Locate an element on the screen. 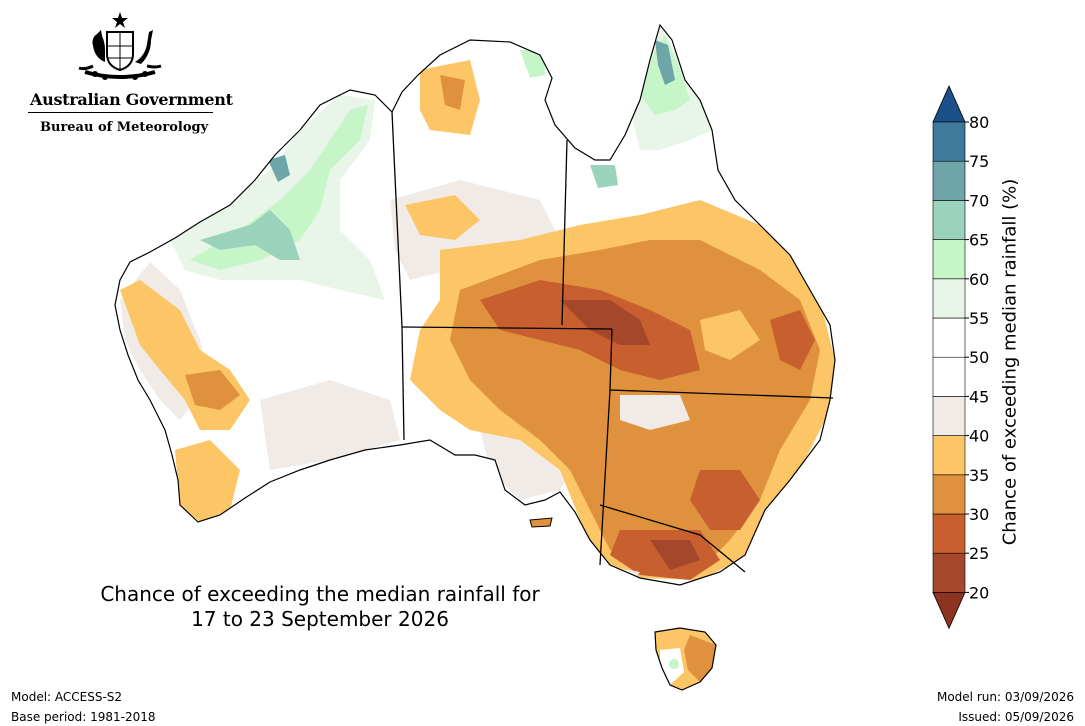 The width and height of the screenshot is (1085, 726). logo-divider is located at coordinates (120, 112).